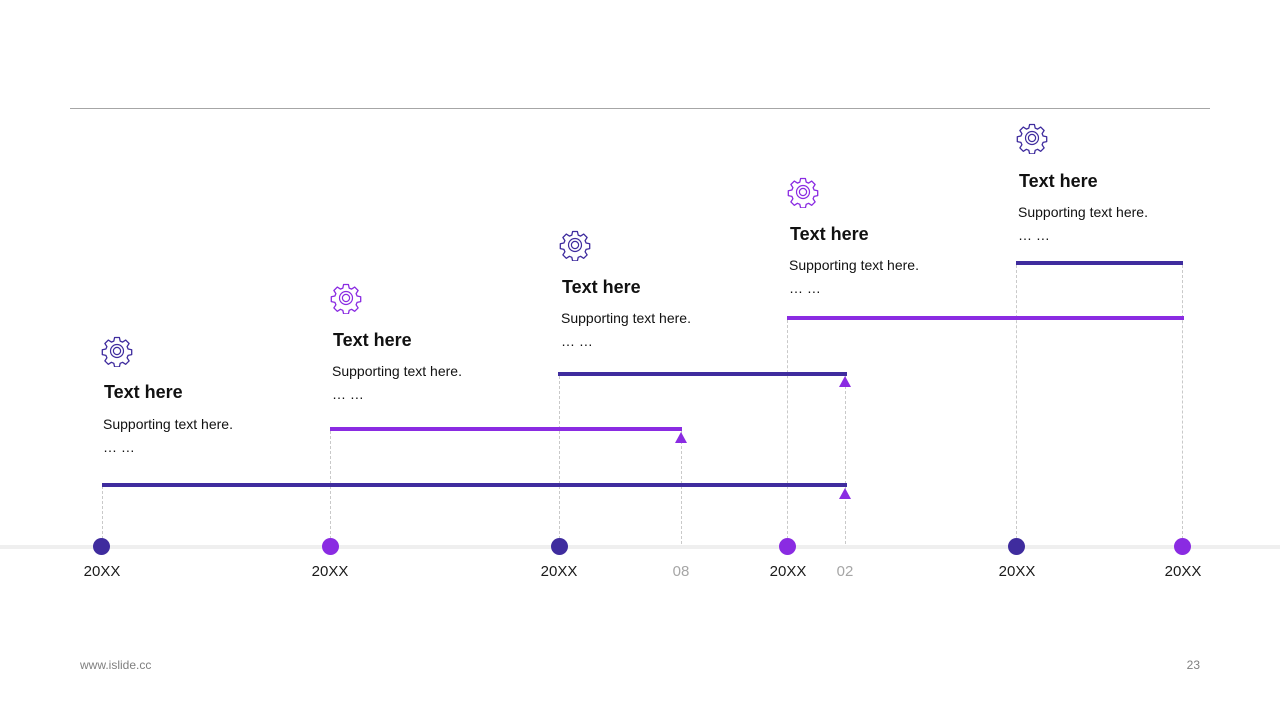 This screenshot has width=1280, height=720. I want to click on footer-url: www.islide.cc, so click(116, 665).